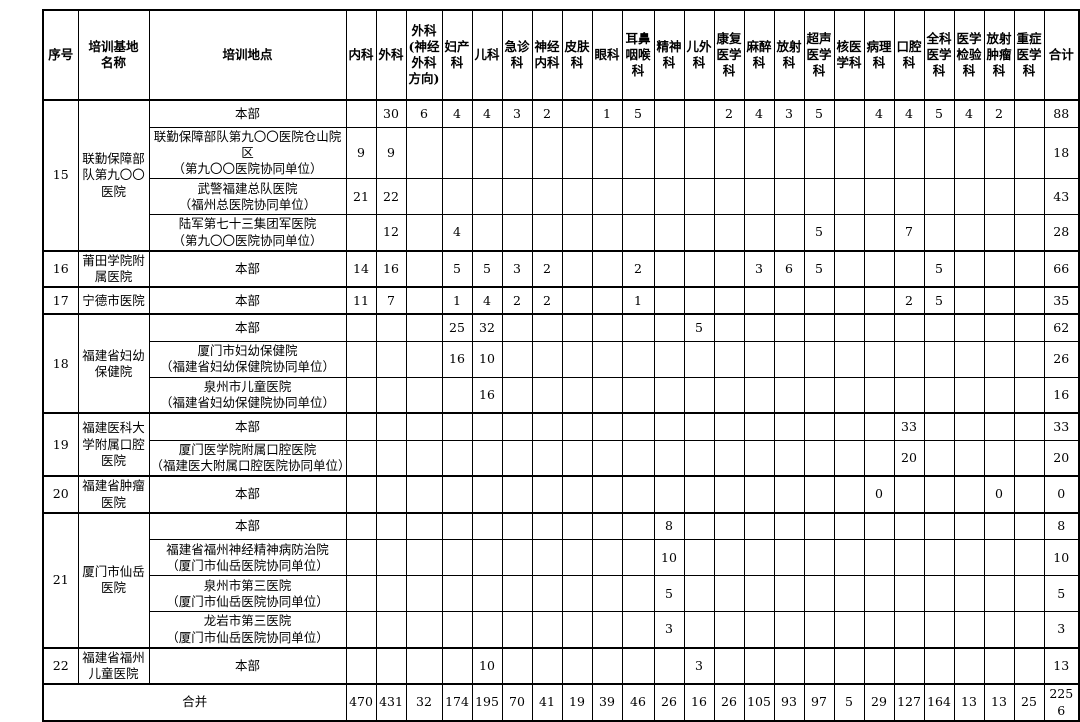  Describe the element at coordinates (638, 300) in the screenshot. I see `value-cell: 1` at that location.